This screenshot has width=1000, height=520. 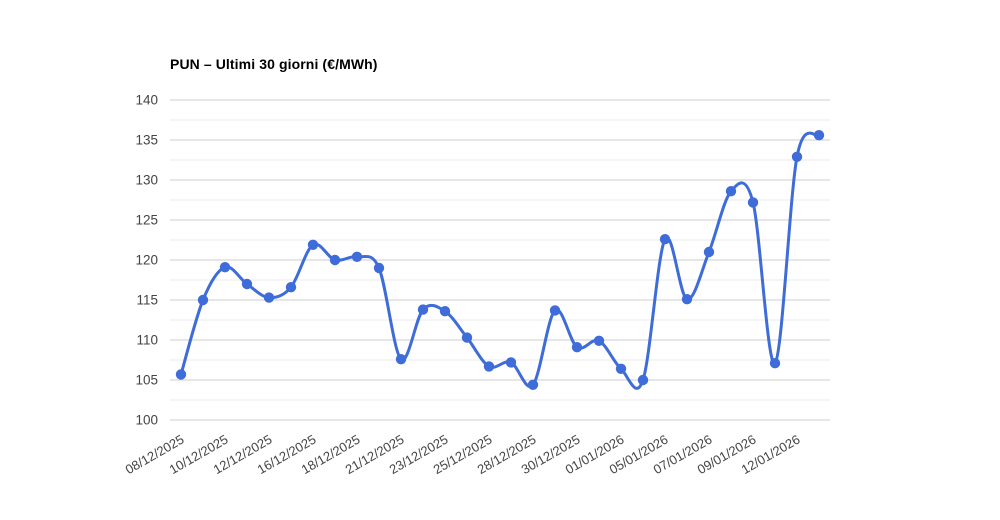 I want to click on y-tick-label: 125, so click(x=146, y=220).